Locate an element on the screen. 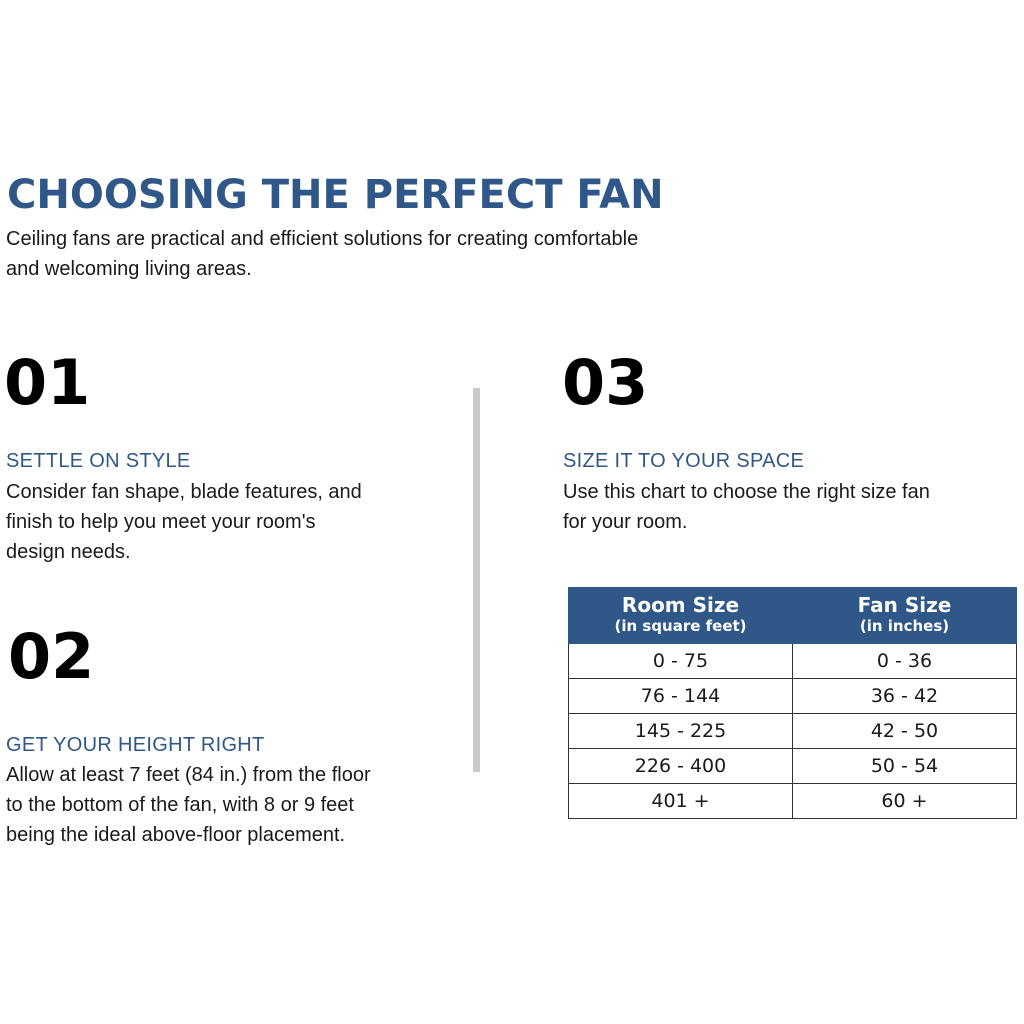 The width and height of the screenshot is (1024, 1024). section-heading-style: SETTLE ON STYLE is located at coordinates (98, 461).